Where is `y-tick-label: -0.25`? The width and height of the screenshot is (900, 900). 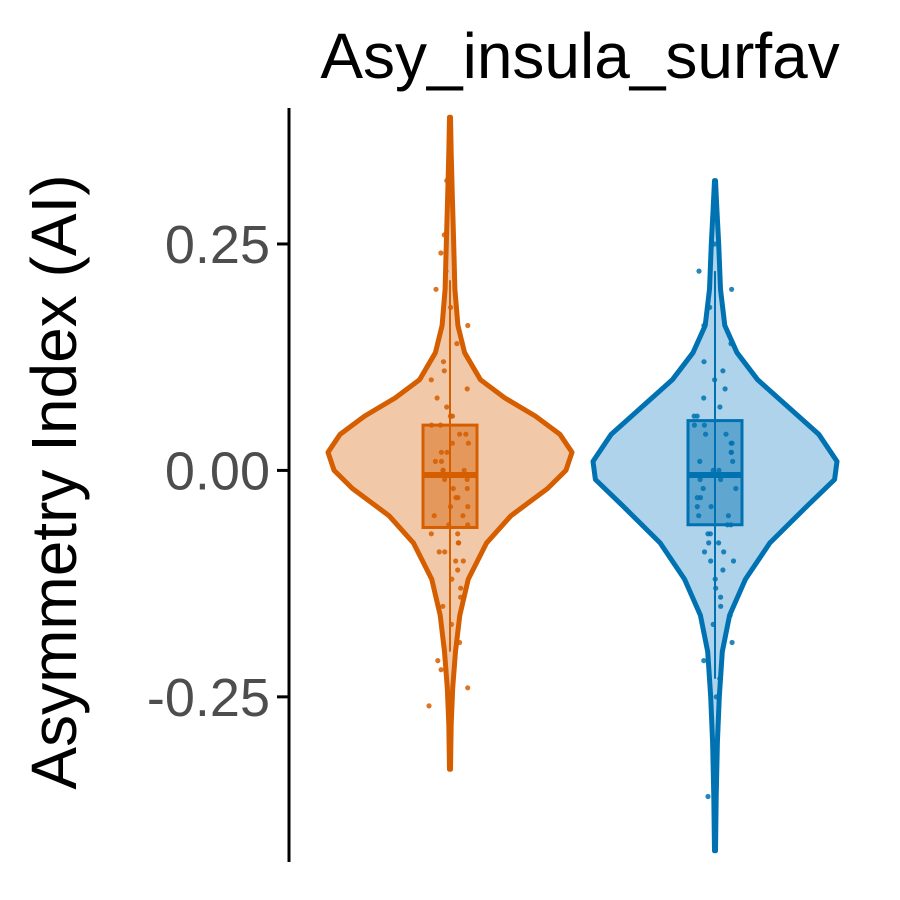 y-tick-label: -0.25 is located at coordinates (208, 698).